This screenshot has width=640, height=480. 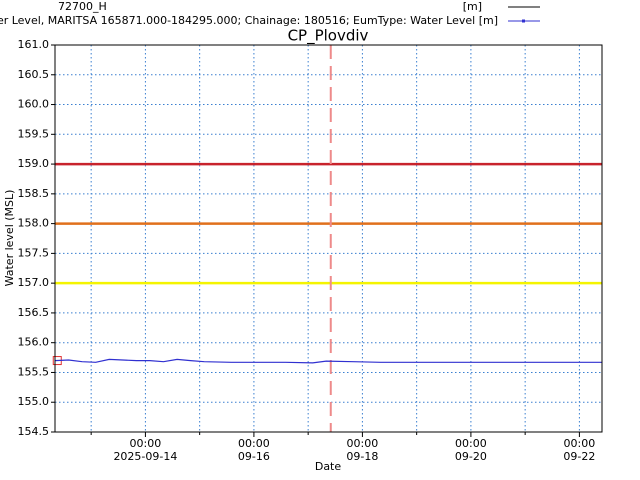 What do you see at coordinates (34, 342) in the screenshot?
I see `y-tick-label: 156.0` at bounding box center [34, 342].